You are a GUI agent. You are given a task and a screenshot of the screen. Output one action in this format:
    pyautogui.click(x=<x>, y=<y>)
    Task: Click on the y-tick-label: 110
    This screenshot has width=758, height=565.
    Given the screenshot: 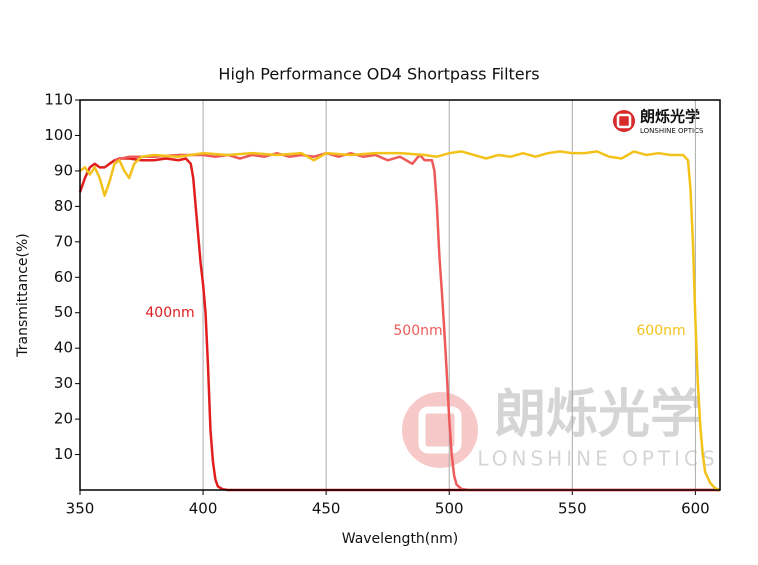 What is the action you would take?
    pyautogui.click(x=58, y=100)
    